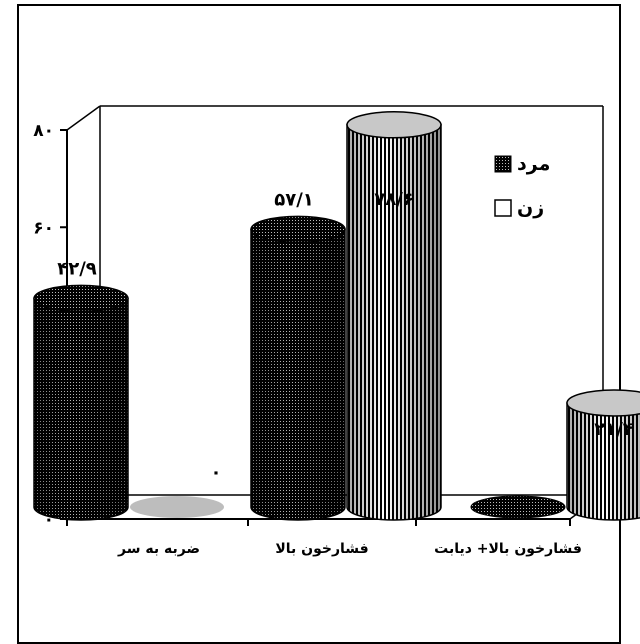  What do you see at coordinates (614, 429) in the screenshot?
I see `data-label: ۲۱/۴` at bounding box center [614, 429].